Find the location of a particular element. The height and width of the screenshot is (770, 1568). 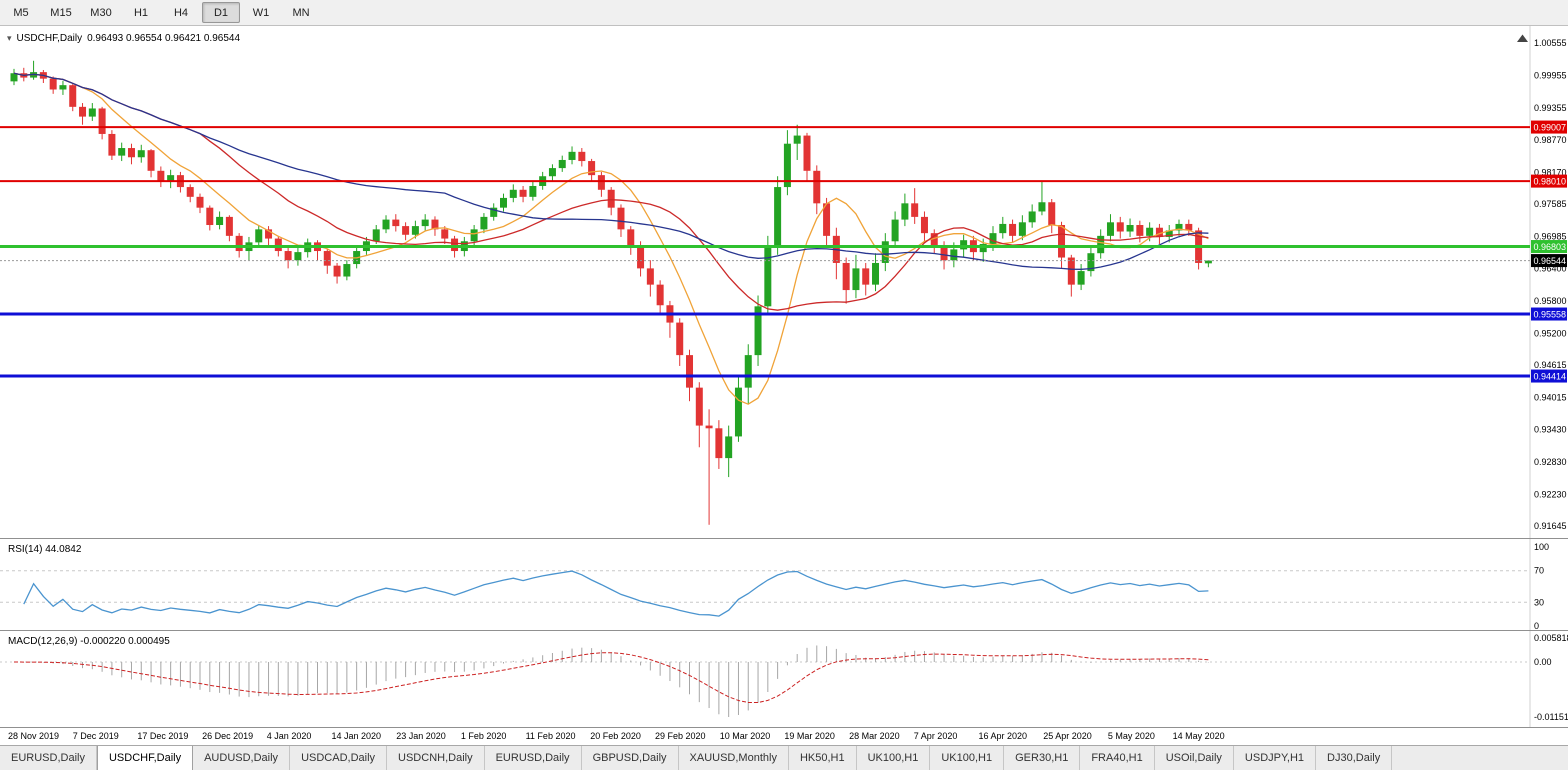

date-axis-label: 25 Apr 2020 is located at coordinates (1067, 736).